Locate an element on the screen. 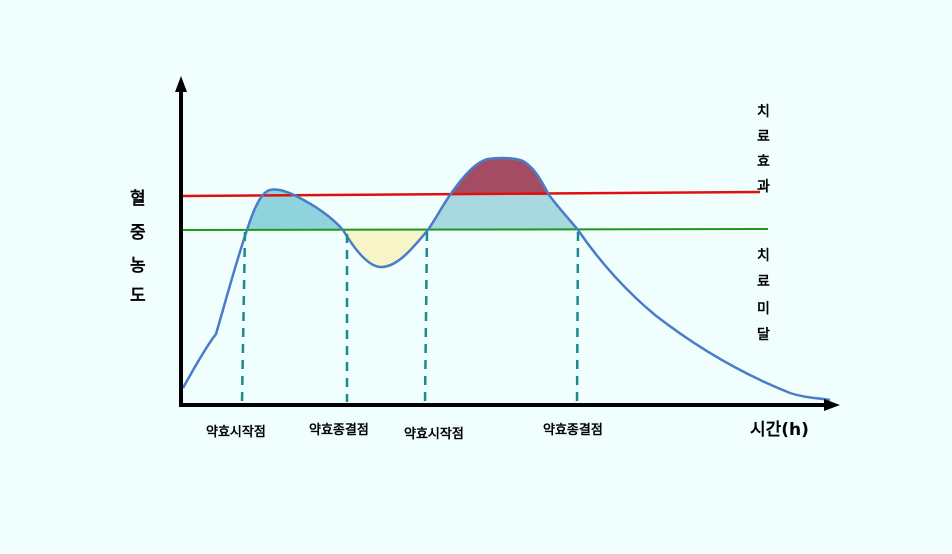  end-label-1: 약효종결점 is located at coordinates (339, 430).